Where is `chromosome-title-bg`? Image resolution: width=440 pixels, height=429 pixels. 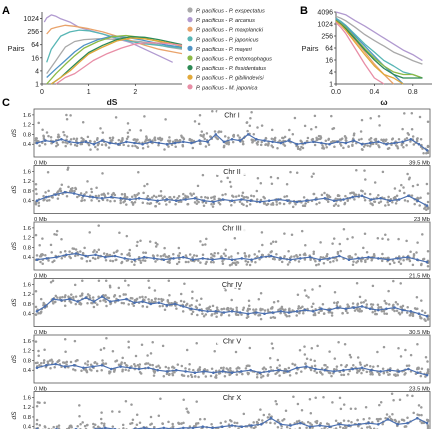
chromosome-title-bg is located at coordinates (232, 284).